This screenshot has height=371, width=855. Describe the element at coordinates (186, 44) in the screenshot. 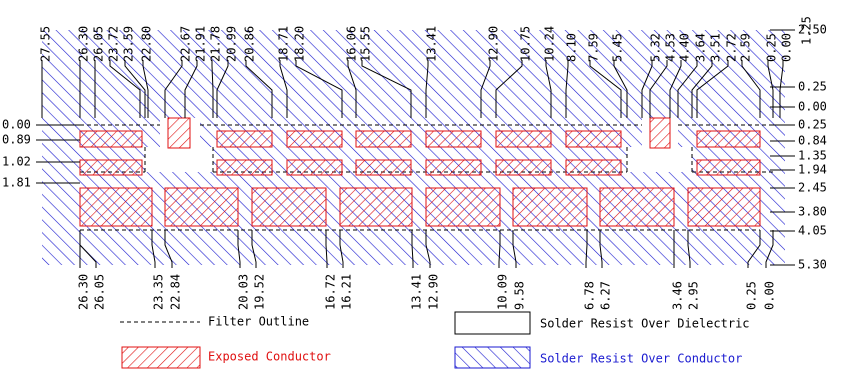

I see `top-dimension: 22.67` at that location.